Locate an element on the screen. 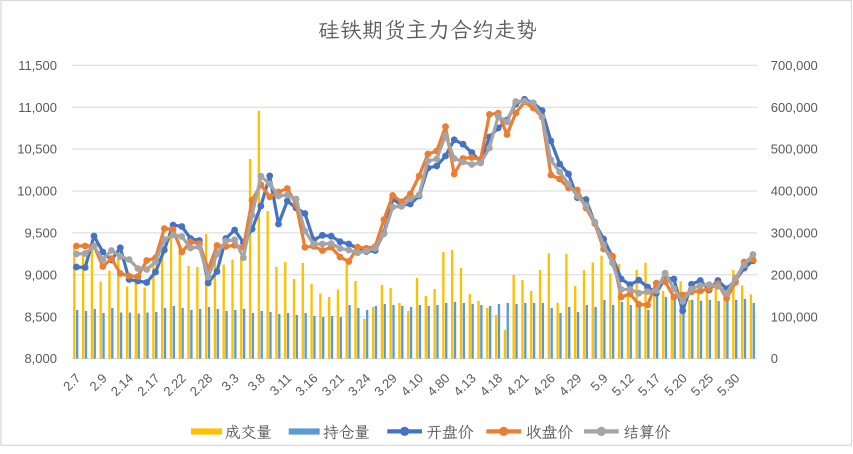  svg-text: 10,500 is located at coordinates (37, 149).